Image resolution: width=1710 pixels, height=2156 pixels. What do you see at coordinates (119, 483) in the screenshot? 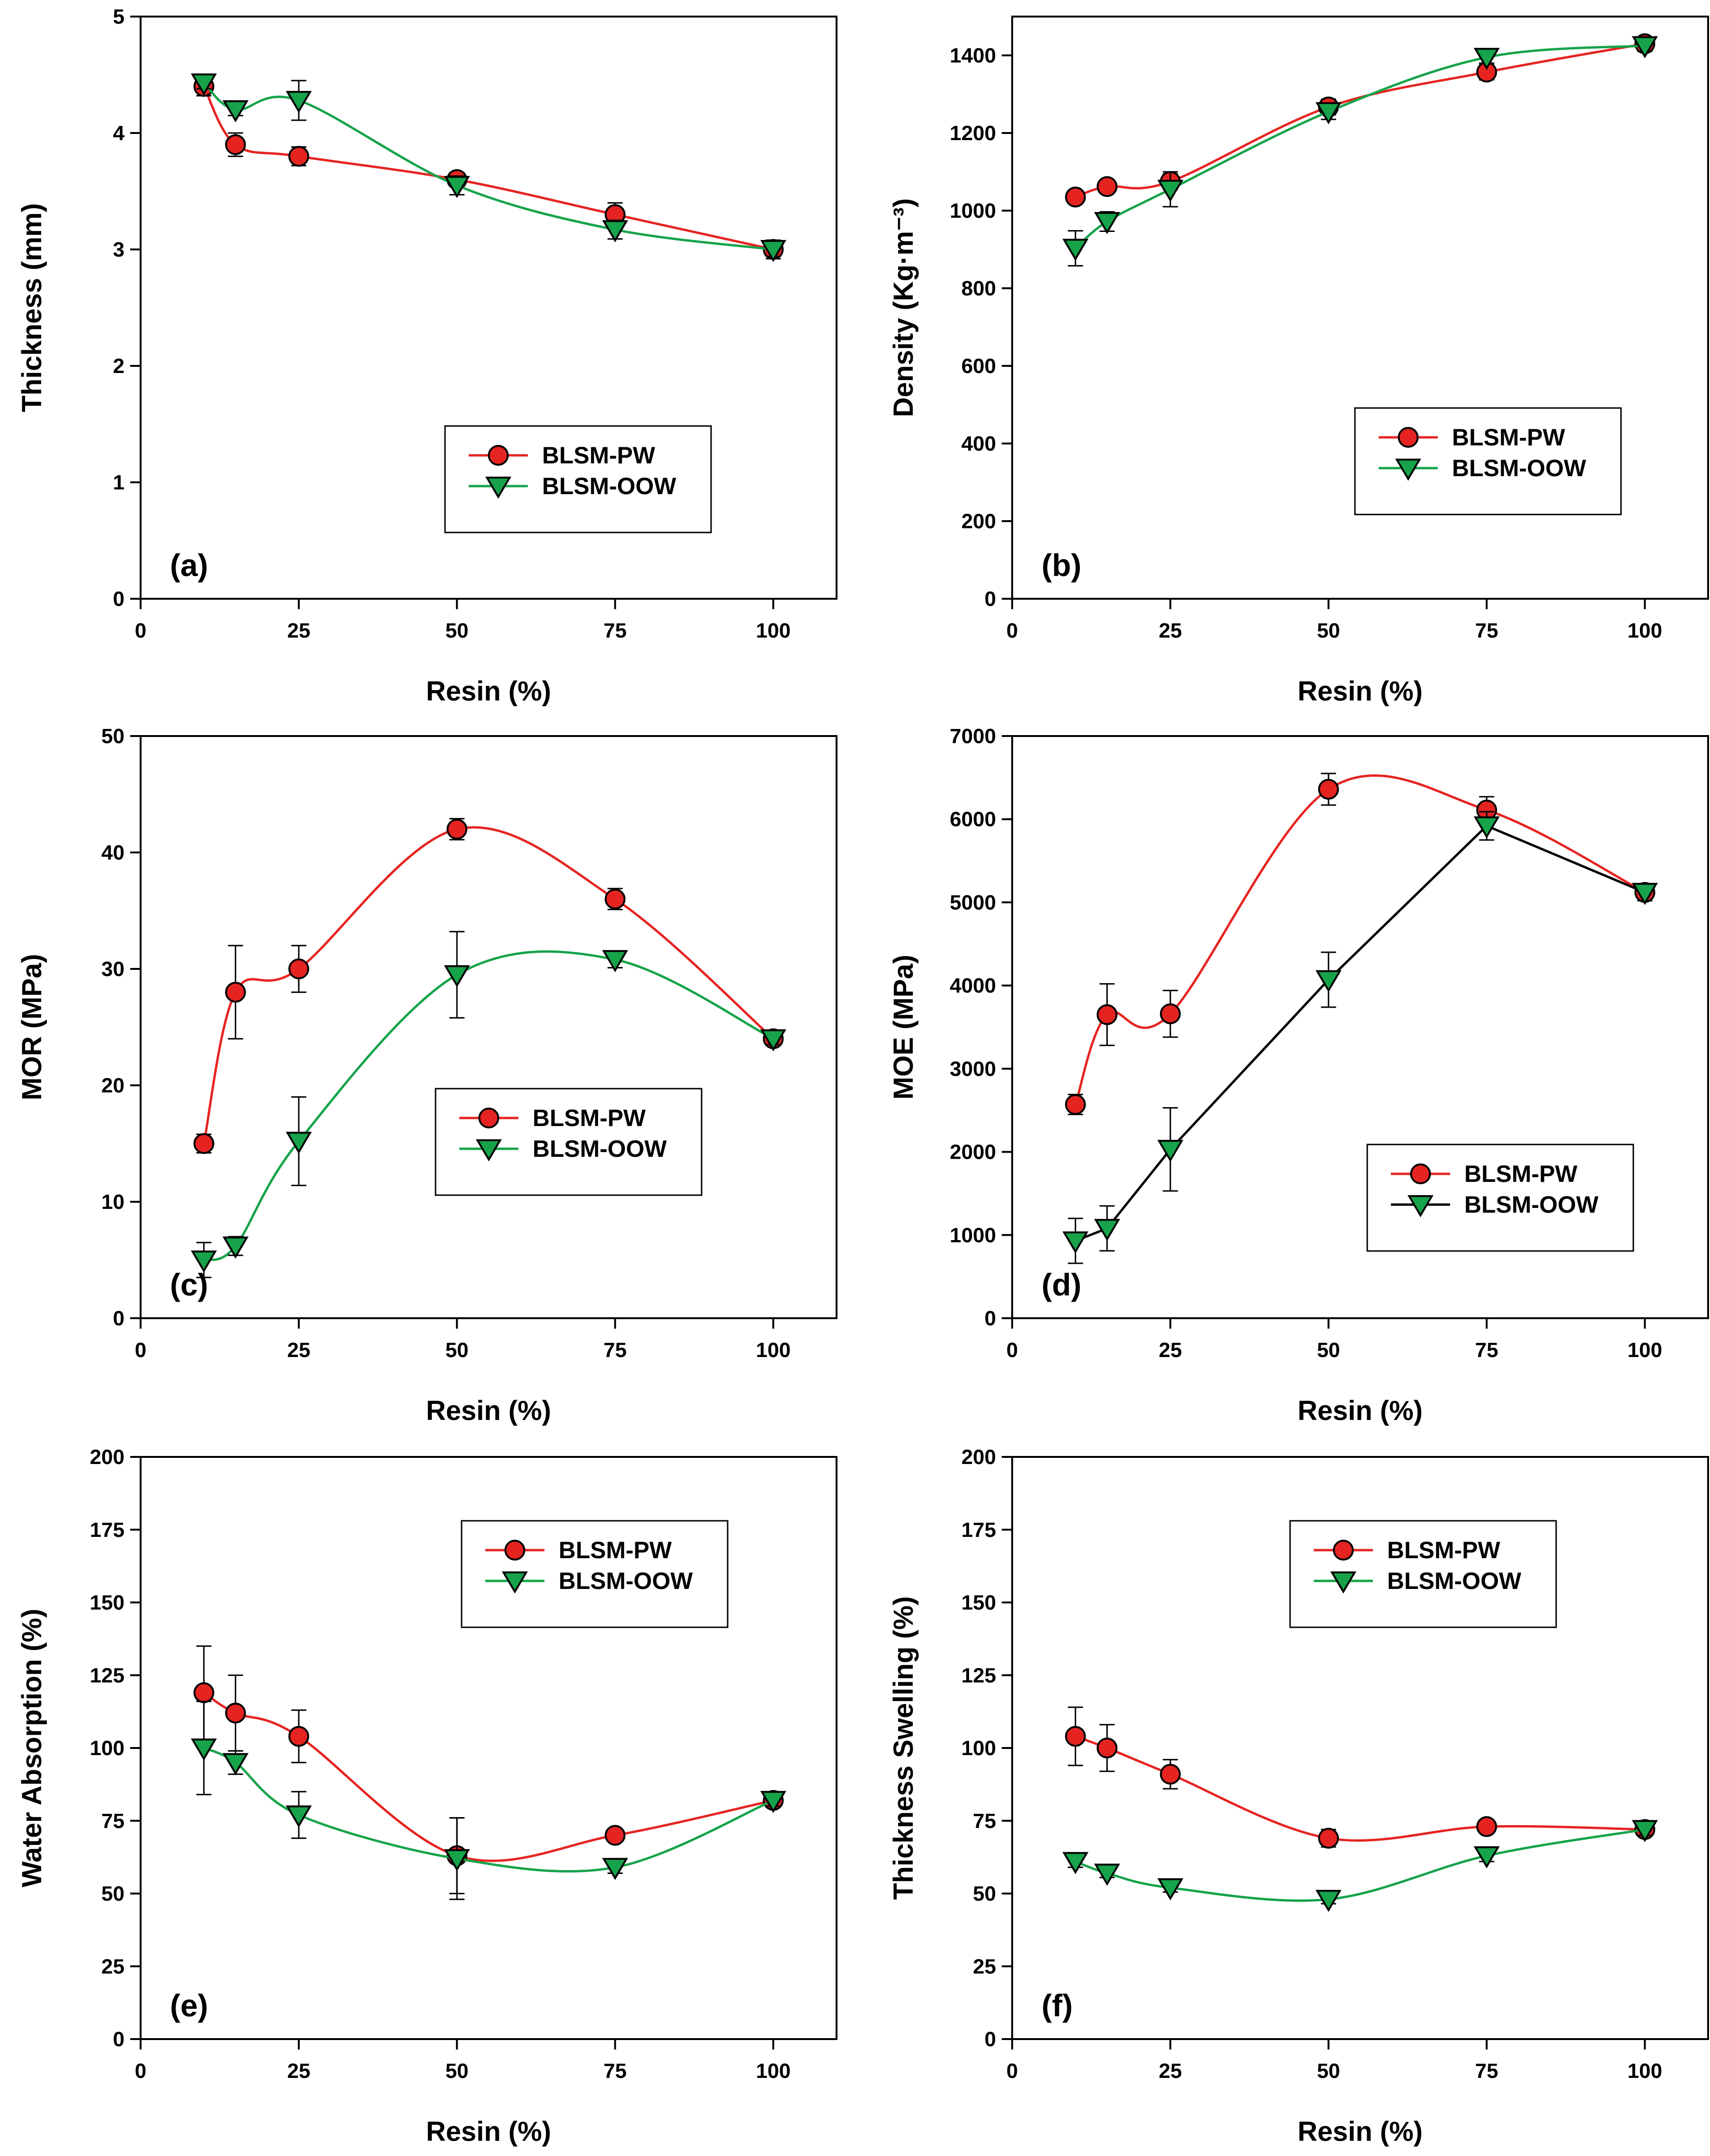
I see `y-tick-label: 1` at bounding box center [119, 483].